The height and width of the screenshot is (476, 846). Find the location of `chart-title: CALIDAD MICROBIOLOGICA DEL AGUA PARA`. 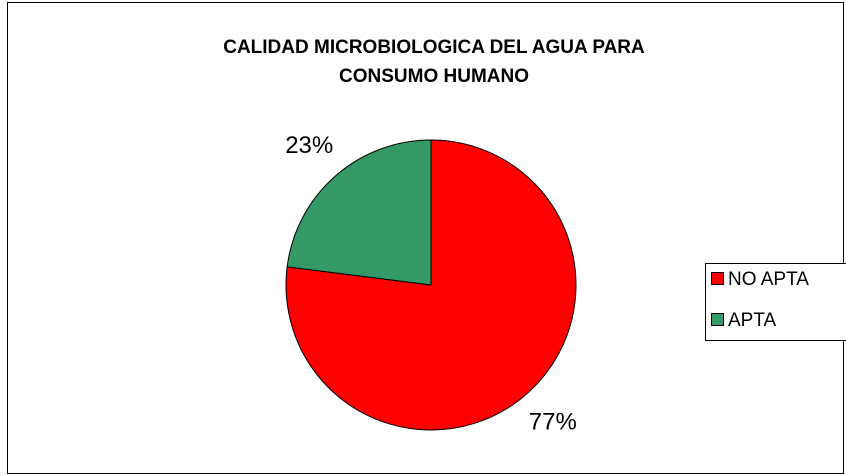

chart-title: CALIDAD MICROBIOLOGICA DEL AGUA PARA is located at coordinates (434, 47).